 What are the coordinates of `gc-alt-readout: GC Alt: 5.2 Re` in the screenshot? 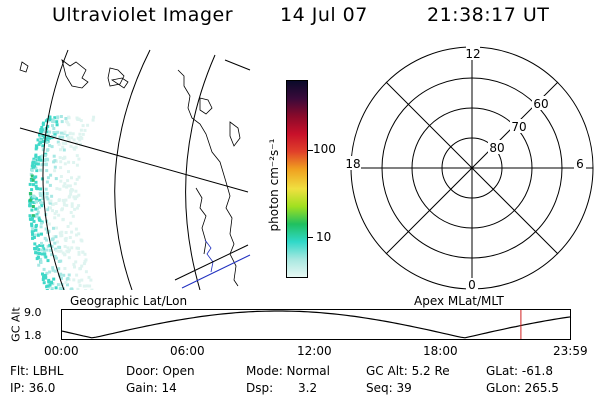 It's located at (408, 371).